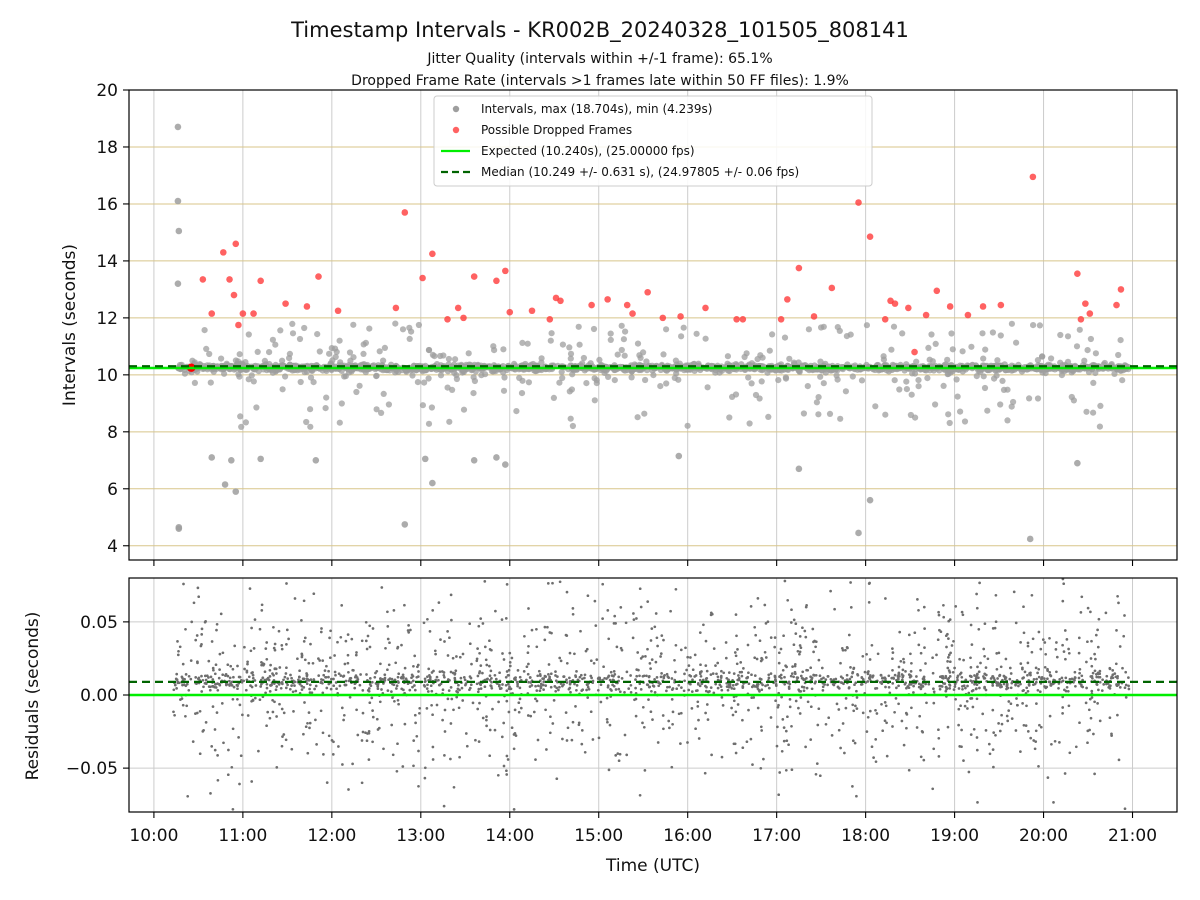 The image size is (1200, 900). What do you see at coordinates (598, 836) in the screenshot?
I see `x-tick-label: 15:00` at bounding box center [598, 836].